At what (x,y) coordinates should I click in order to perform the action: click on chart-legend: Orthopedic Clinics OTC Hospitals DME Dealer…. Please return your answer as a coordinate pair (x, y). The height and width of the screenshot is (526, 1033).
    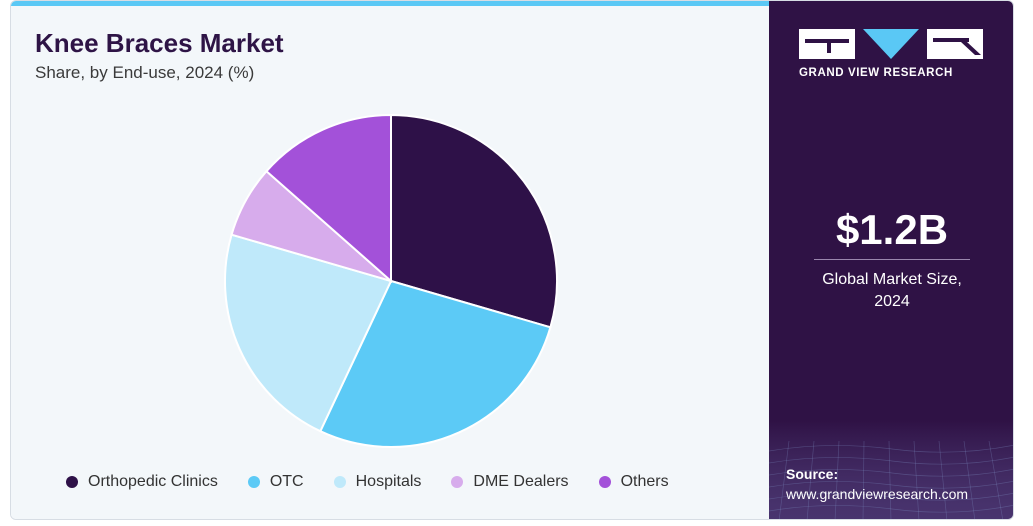
    Looking at the image, I should click on (382, 482).